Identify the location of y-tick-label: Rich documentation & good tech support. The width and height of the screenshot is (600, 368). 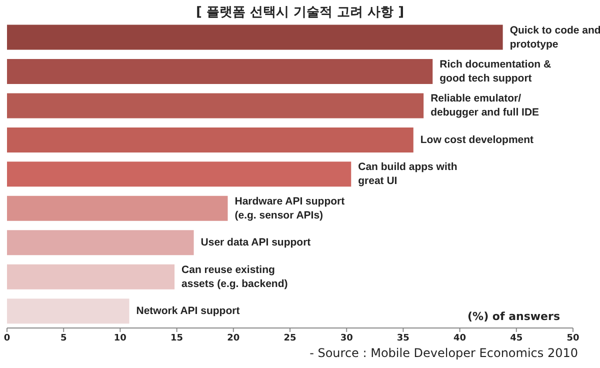
(496, 71).